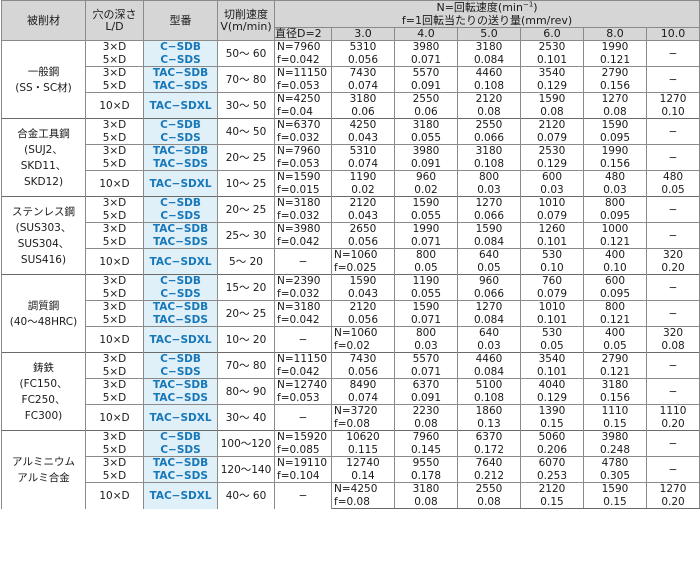  What do you see at coordinates (363, 268) in the screenshot?
I see `feed-value: f=0.025` at bounding box center [363, 268].